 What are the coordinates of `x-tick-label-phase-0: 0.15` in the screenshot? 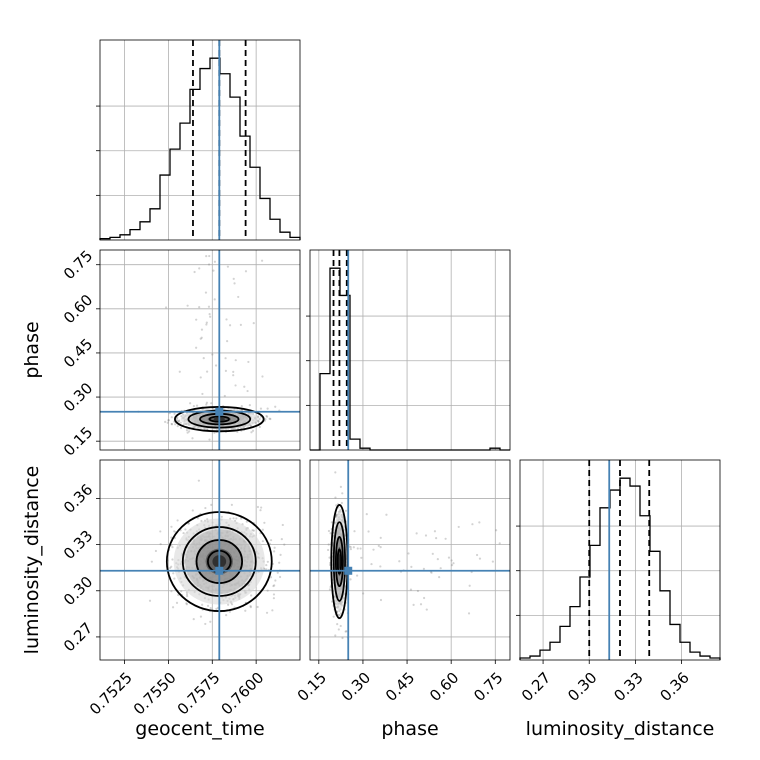 It's located at (312, 687).